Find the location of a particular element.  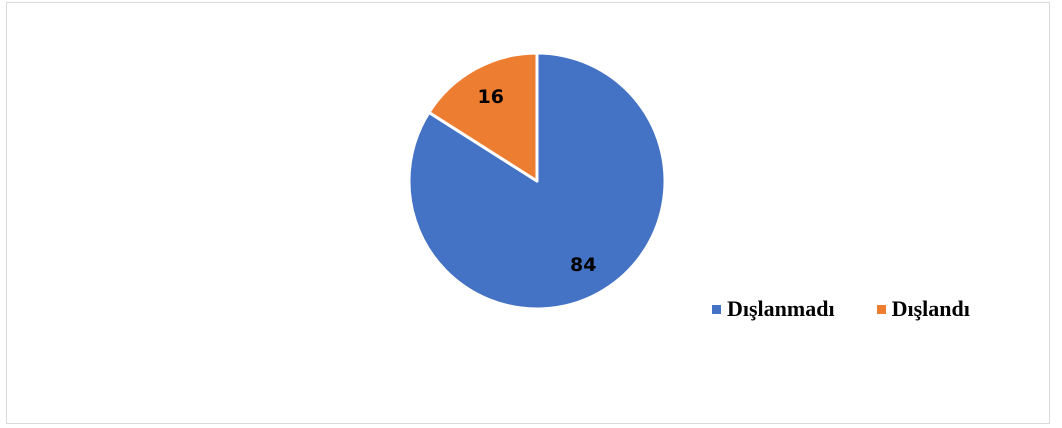

data-label-1: 16 is located at coordinates (491, 97).